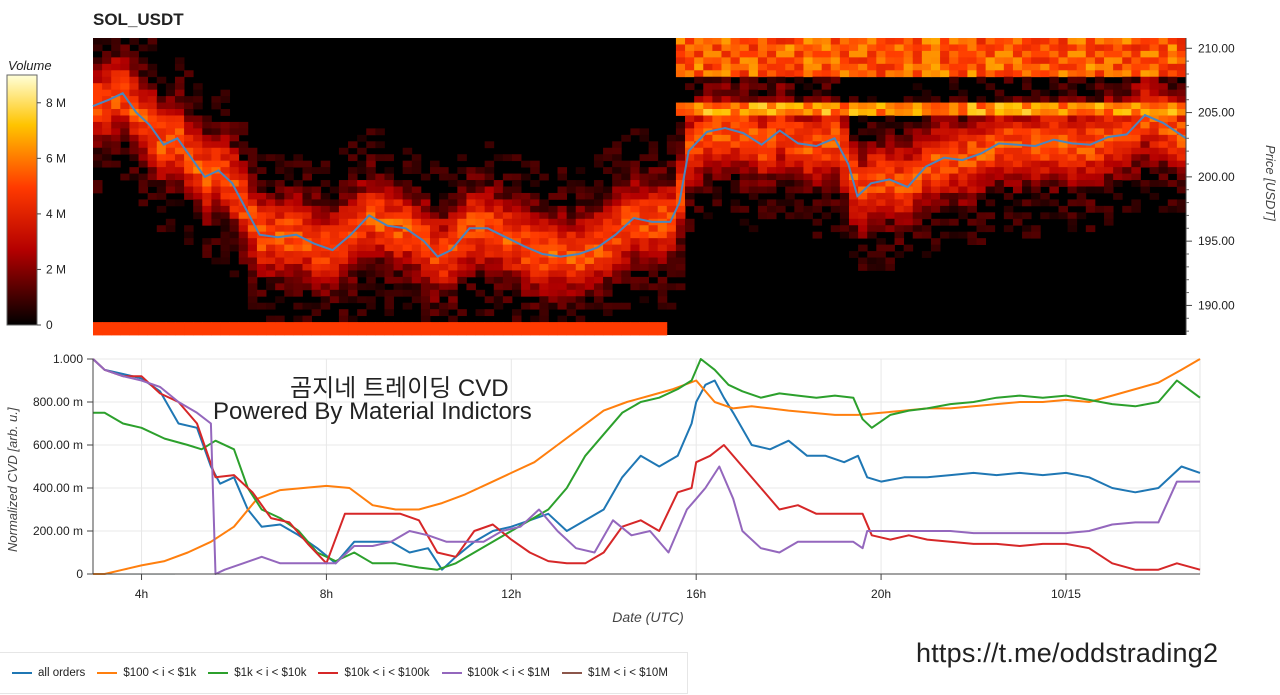 This screenshot has width=1280, height=695. I want to click on telegram-link: https://t.me/oddstrading2, so click(1067, 653).